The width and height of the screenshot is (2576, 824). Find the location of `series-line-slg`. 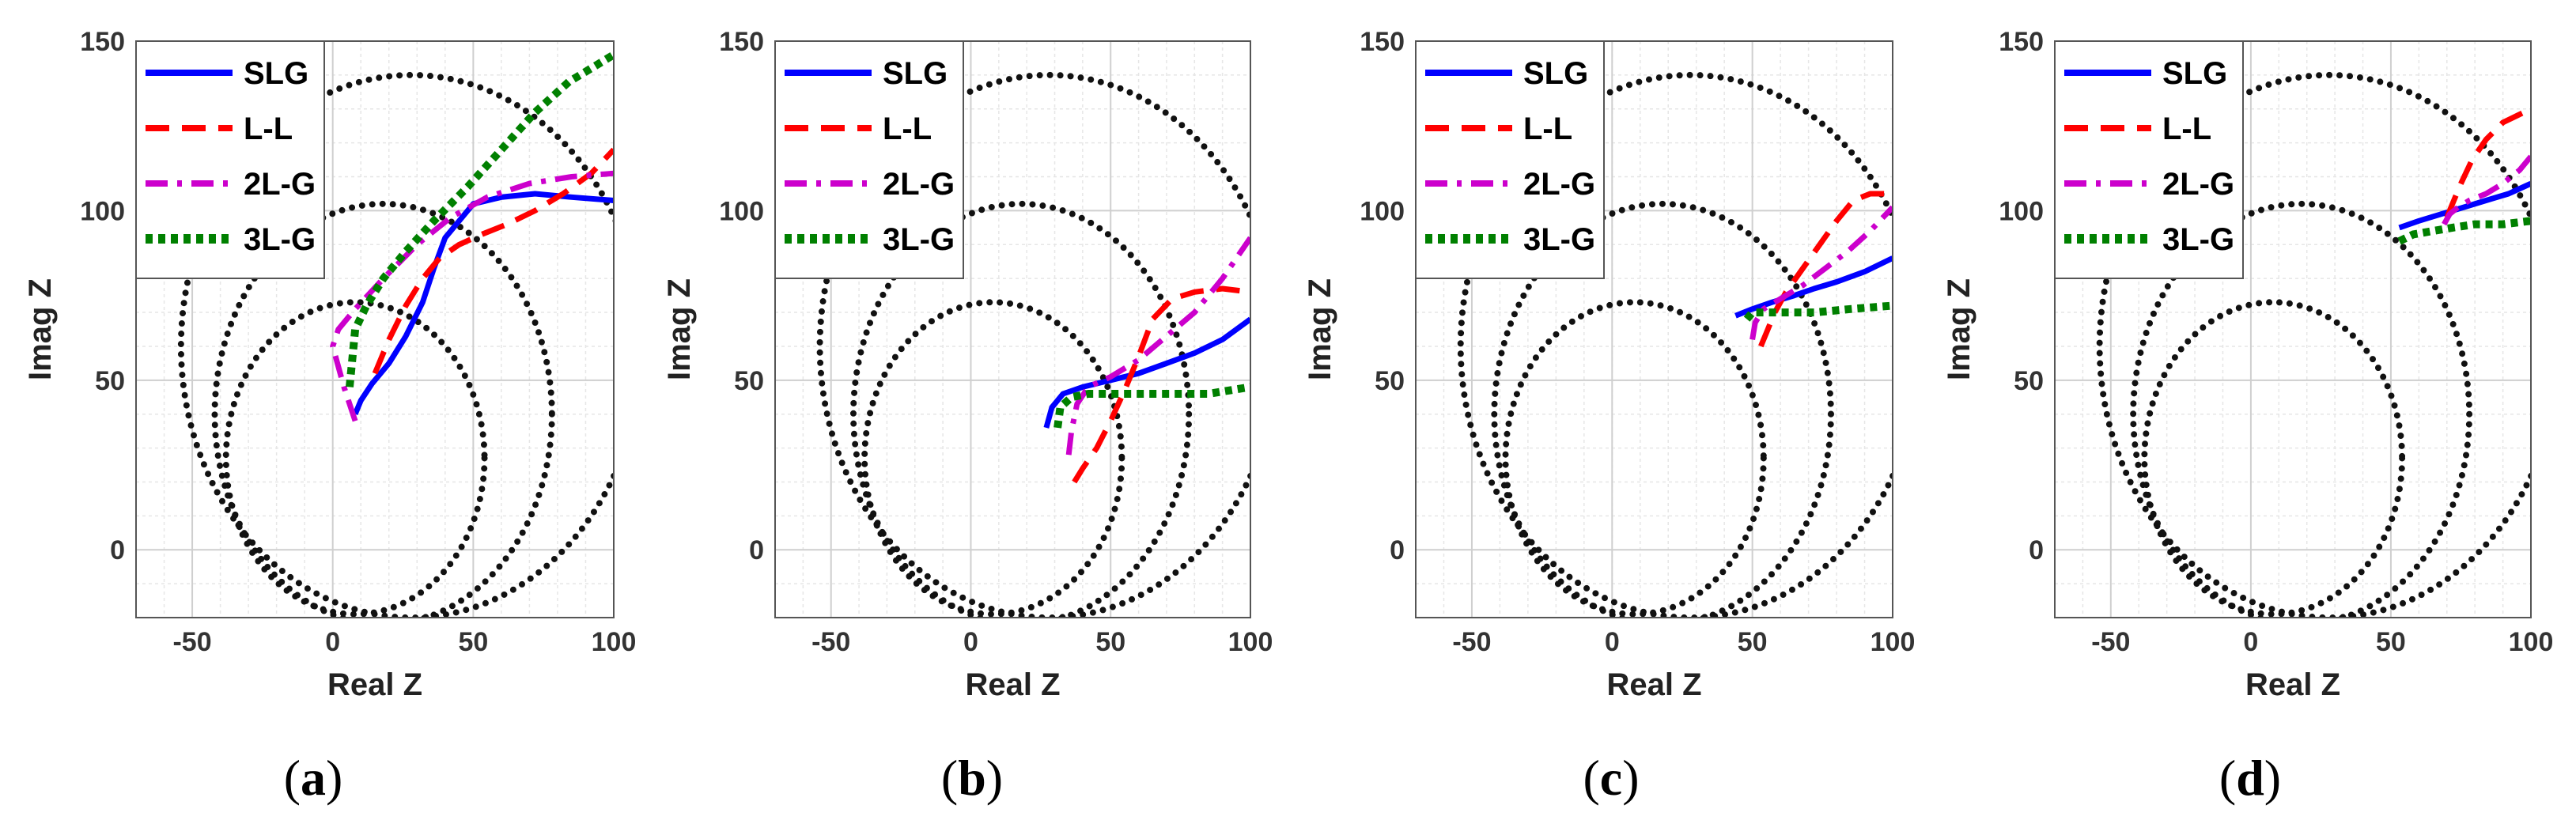

series-line-slg is located at coordinates (1146, 372).